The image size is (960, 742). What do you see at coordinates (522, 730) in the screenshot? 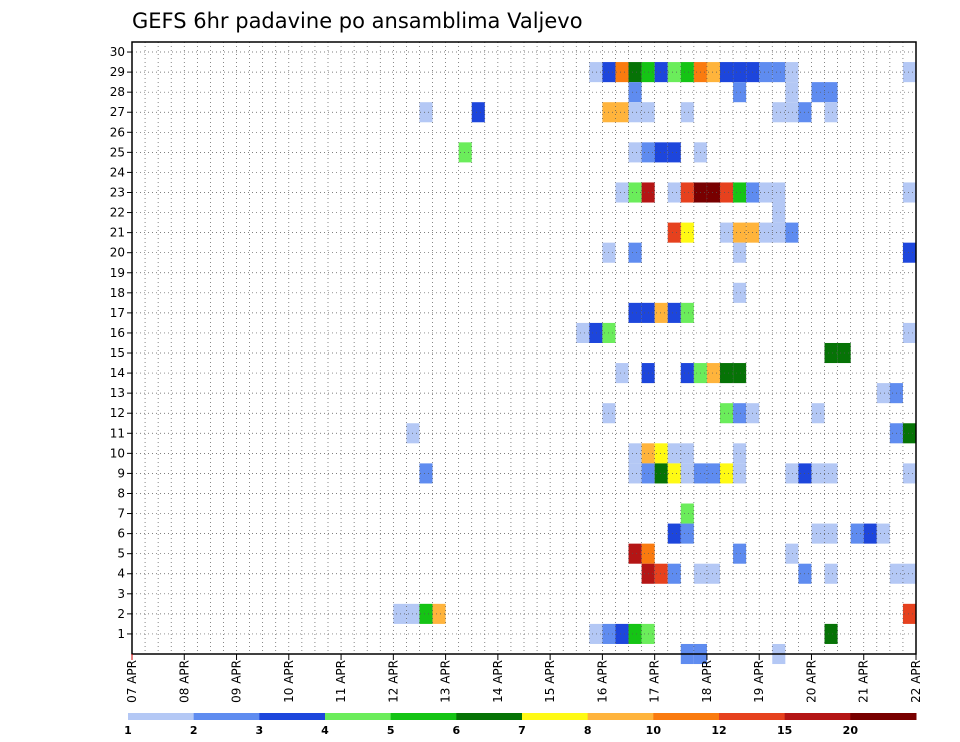
I see `legend-label: 7` at bounding box center [522, 730].